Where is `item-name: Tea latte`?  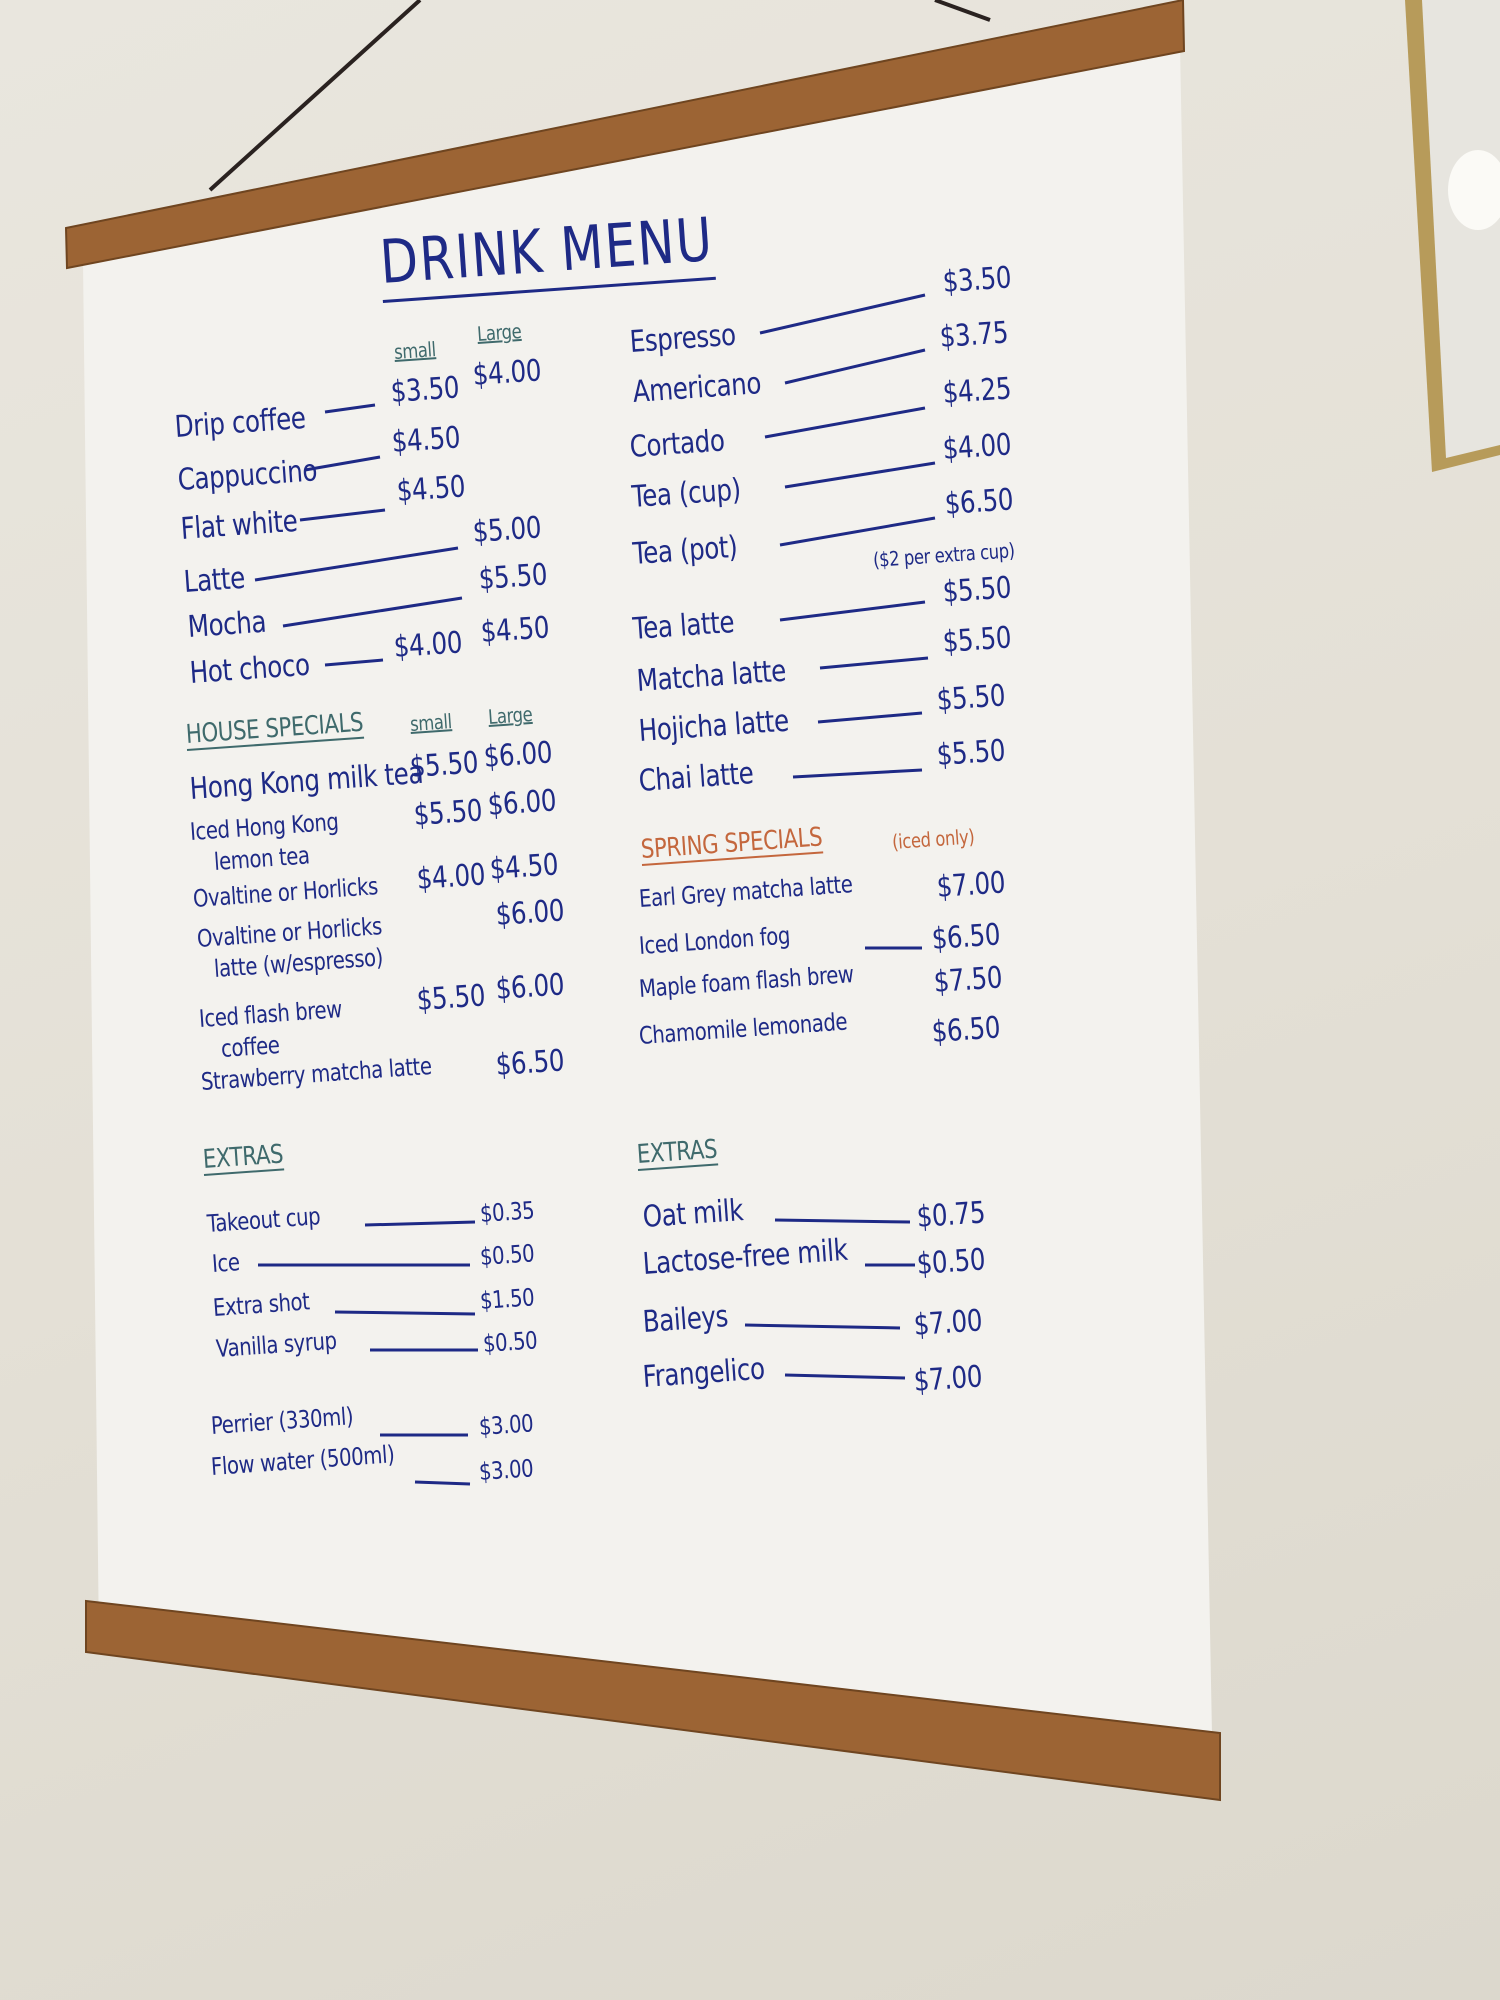
item-name: Tea latte is located at coordinates (683, 626).